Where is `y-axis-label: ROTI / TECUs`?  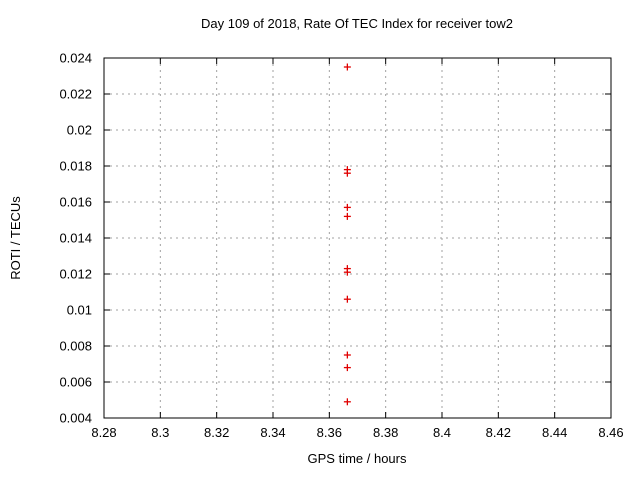
y-axis-label: ROTI / TECUs is located at coordinates (15, 238).